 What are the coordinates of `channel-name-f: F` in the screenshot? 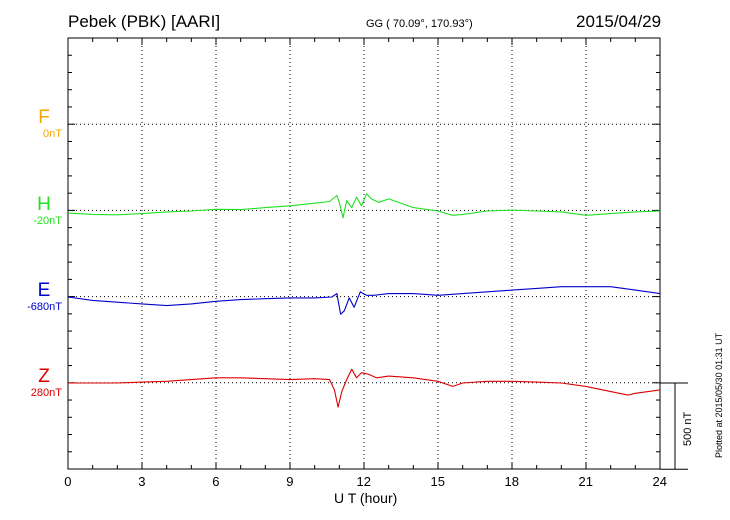 It's located at (44, 117).